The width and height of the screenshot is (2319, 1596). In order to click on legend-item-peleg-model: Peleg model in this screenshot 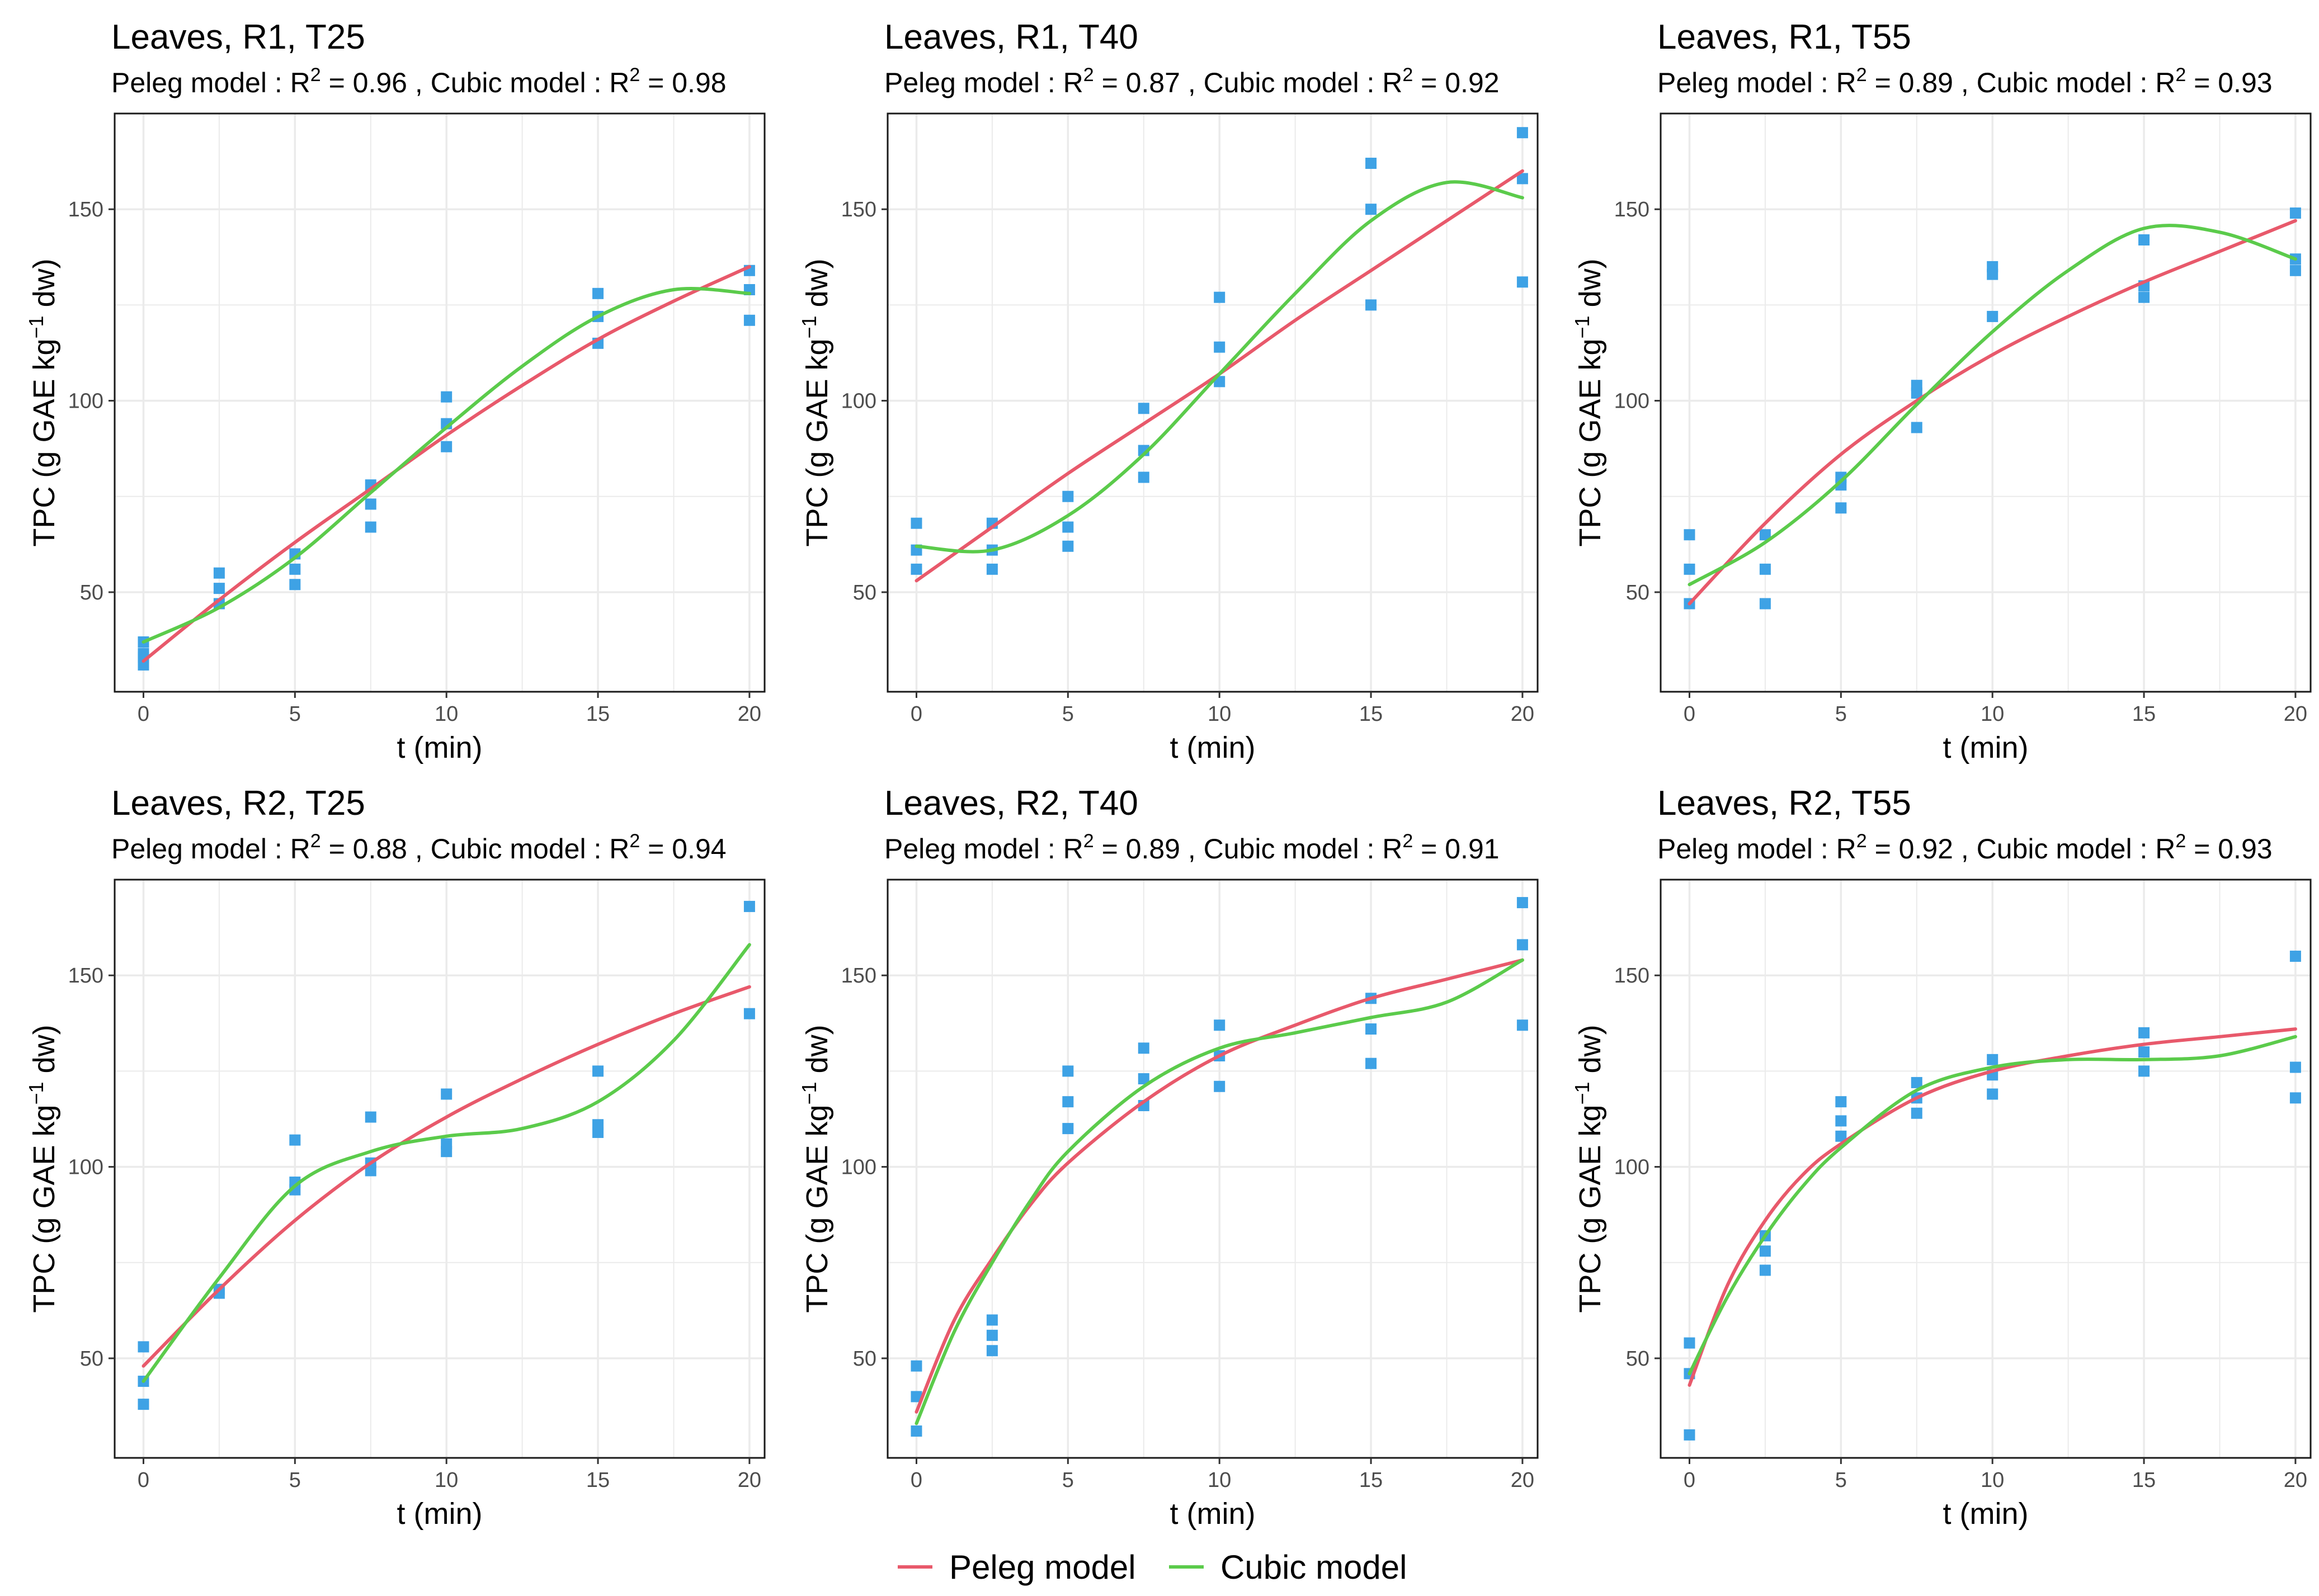, I will do `click(1017, 1567)`.